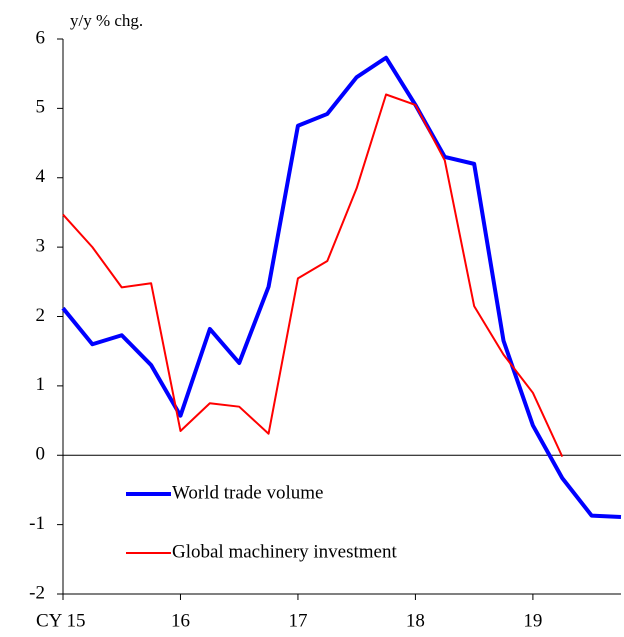 The image size is (624, 637). Describe the element at coordinates (247, 492) in the screenshot. I see `legend-label: World trade volume` at that location.